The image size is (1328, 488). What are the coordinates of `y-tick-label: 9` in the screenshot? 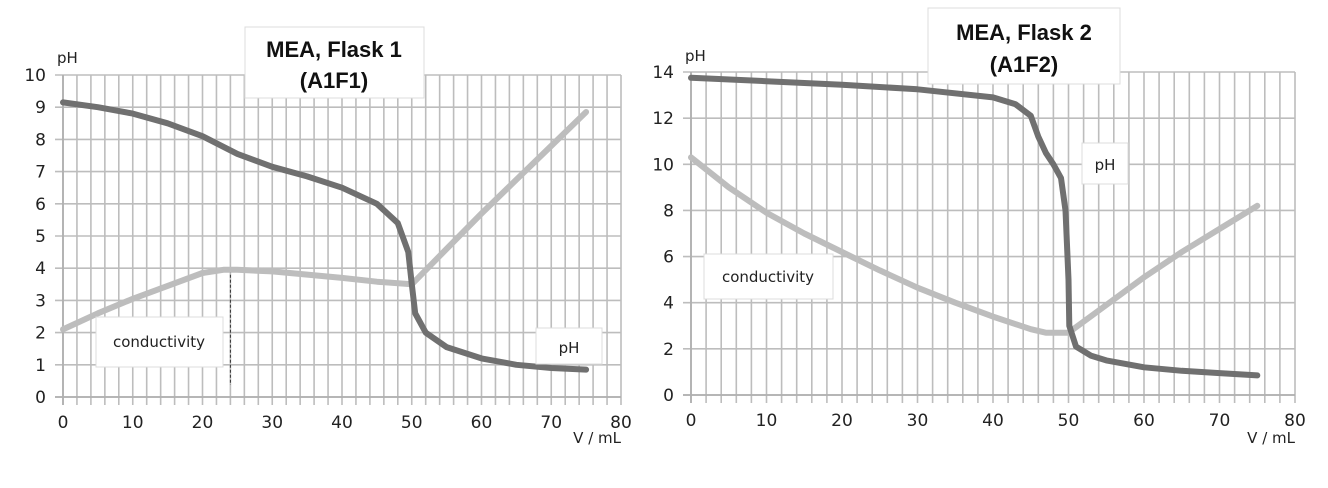 It's located at (40, 108).